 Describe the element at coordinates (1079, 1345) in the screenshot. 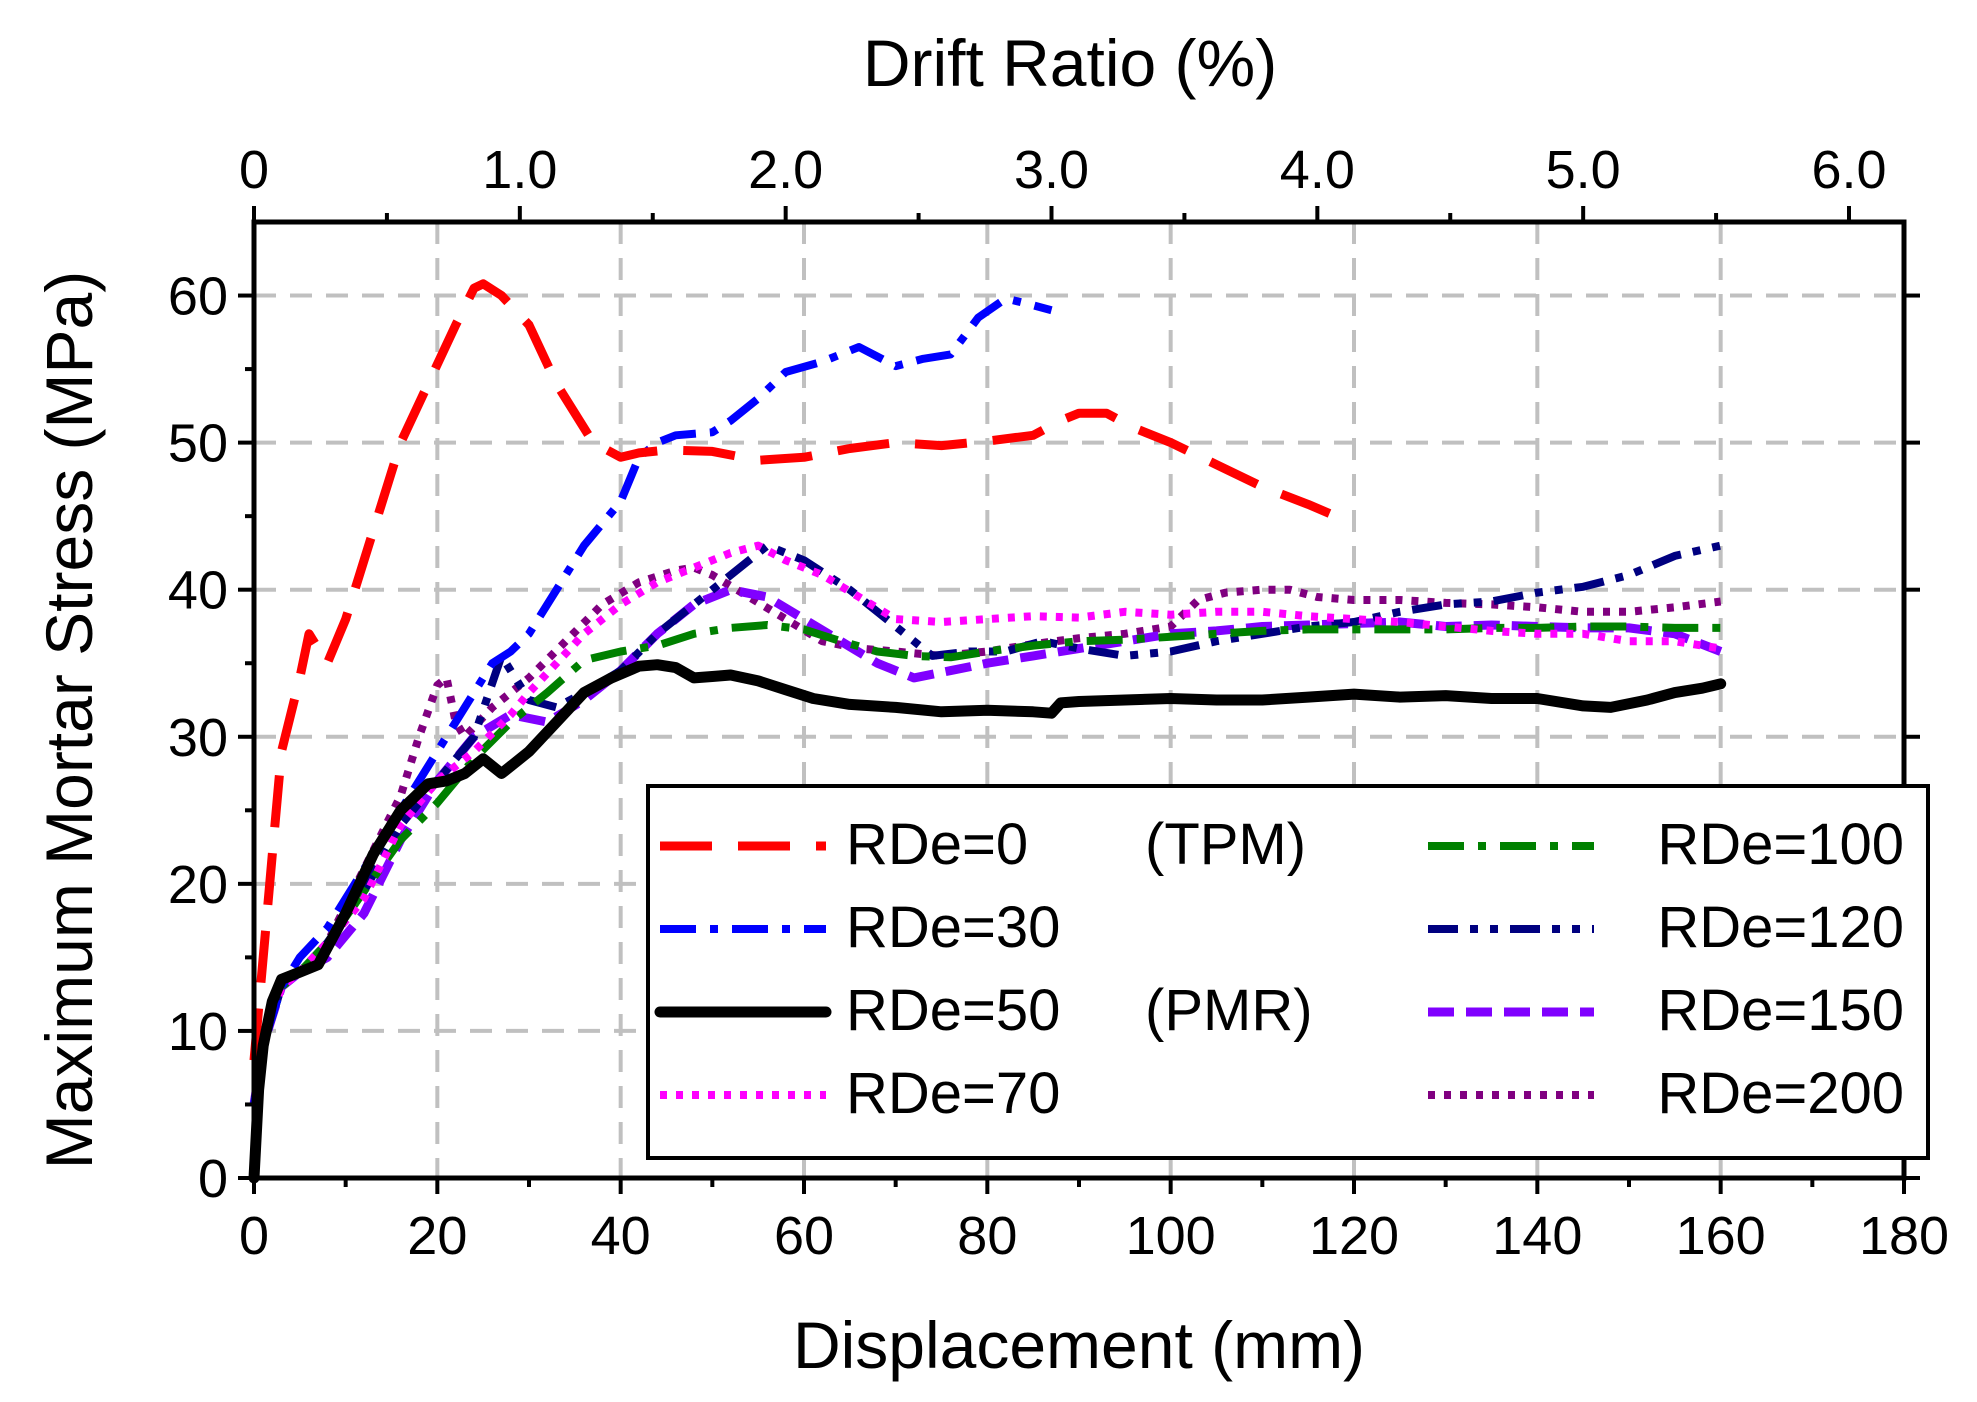

I see `x-axis-title: Displacement (mm)` at that location.